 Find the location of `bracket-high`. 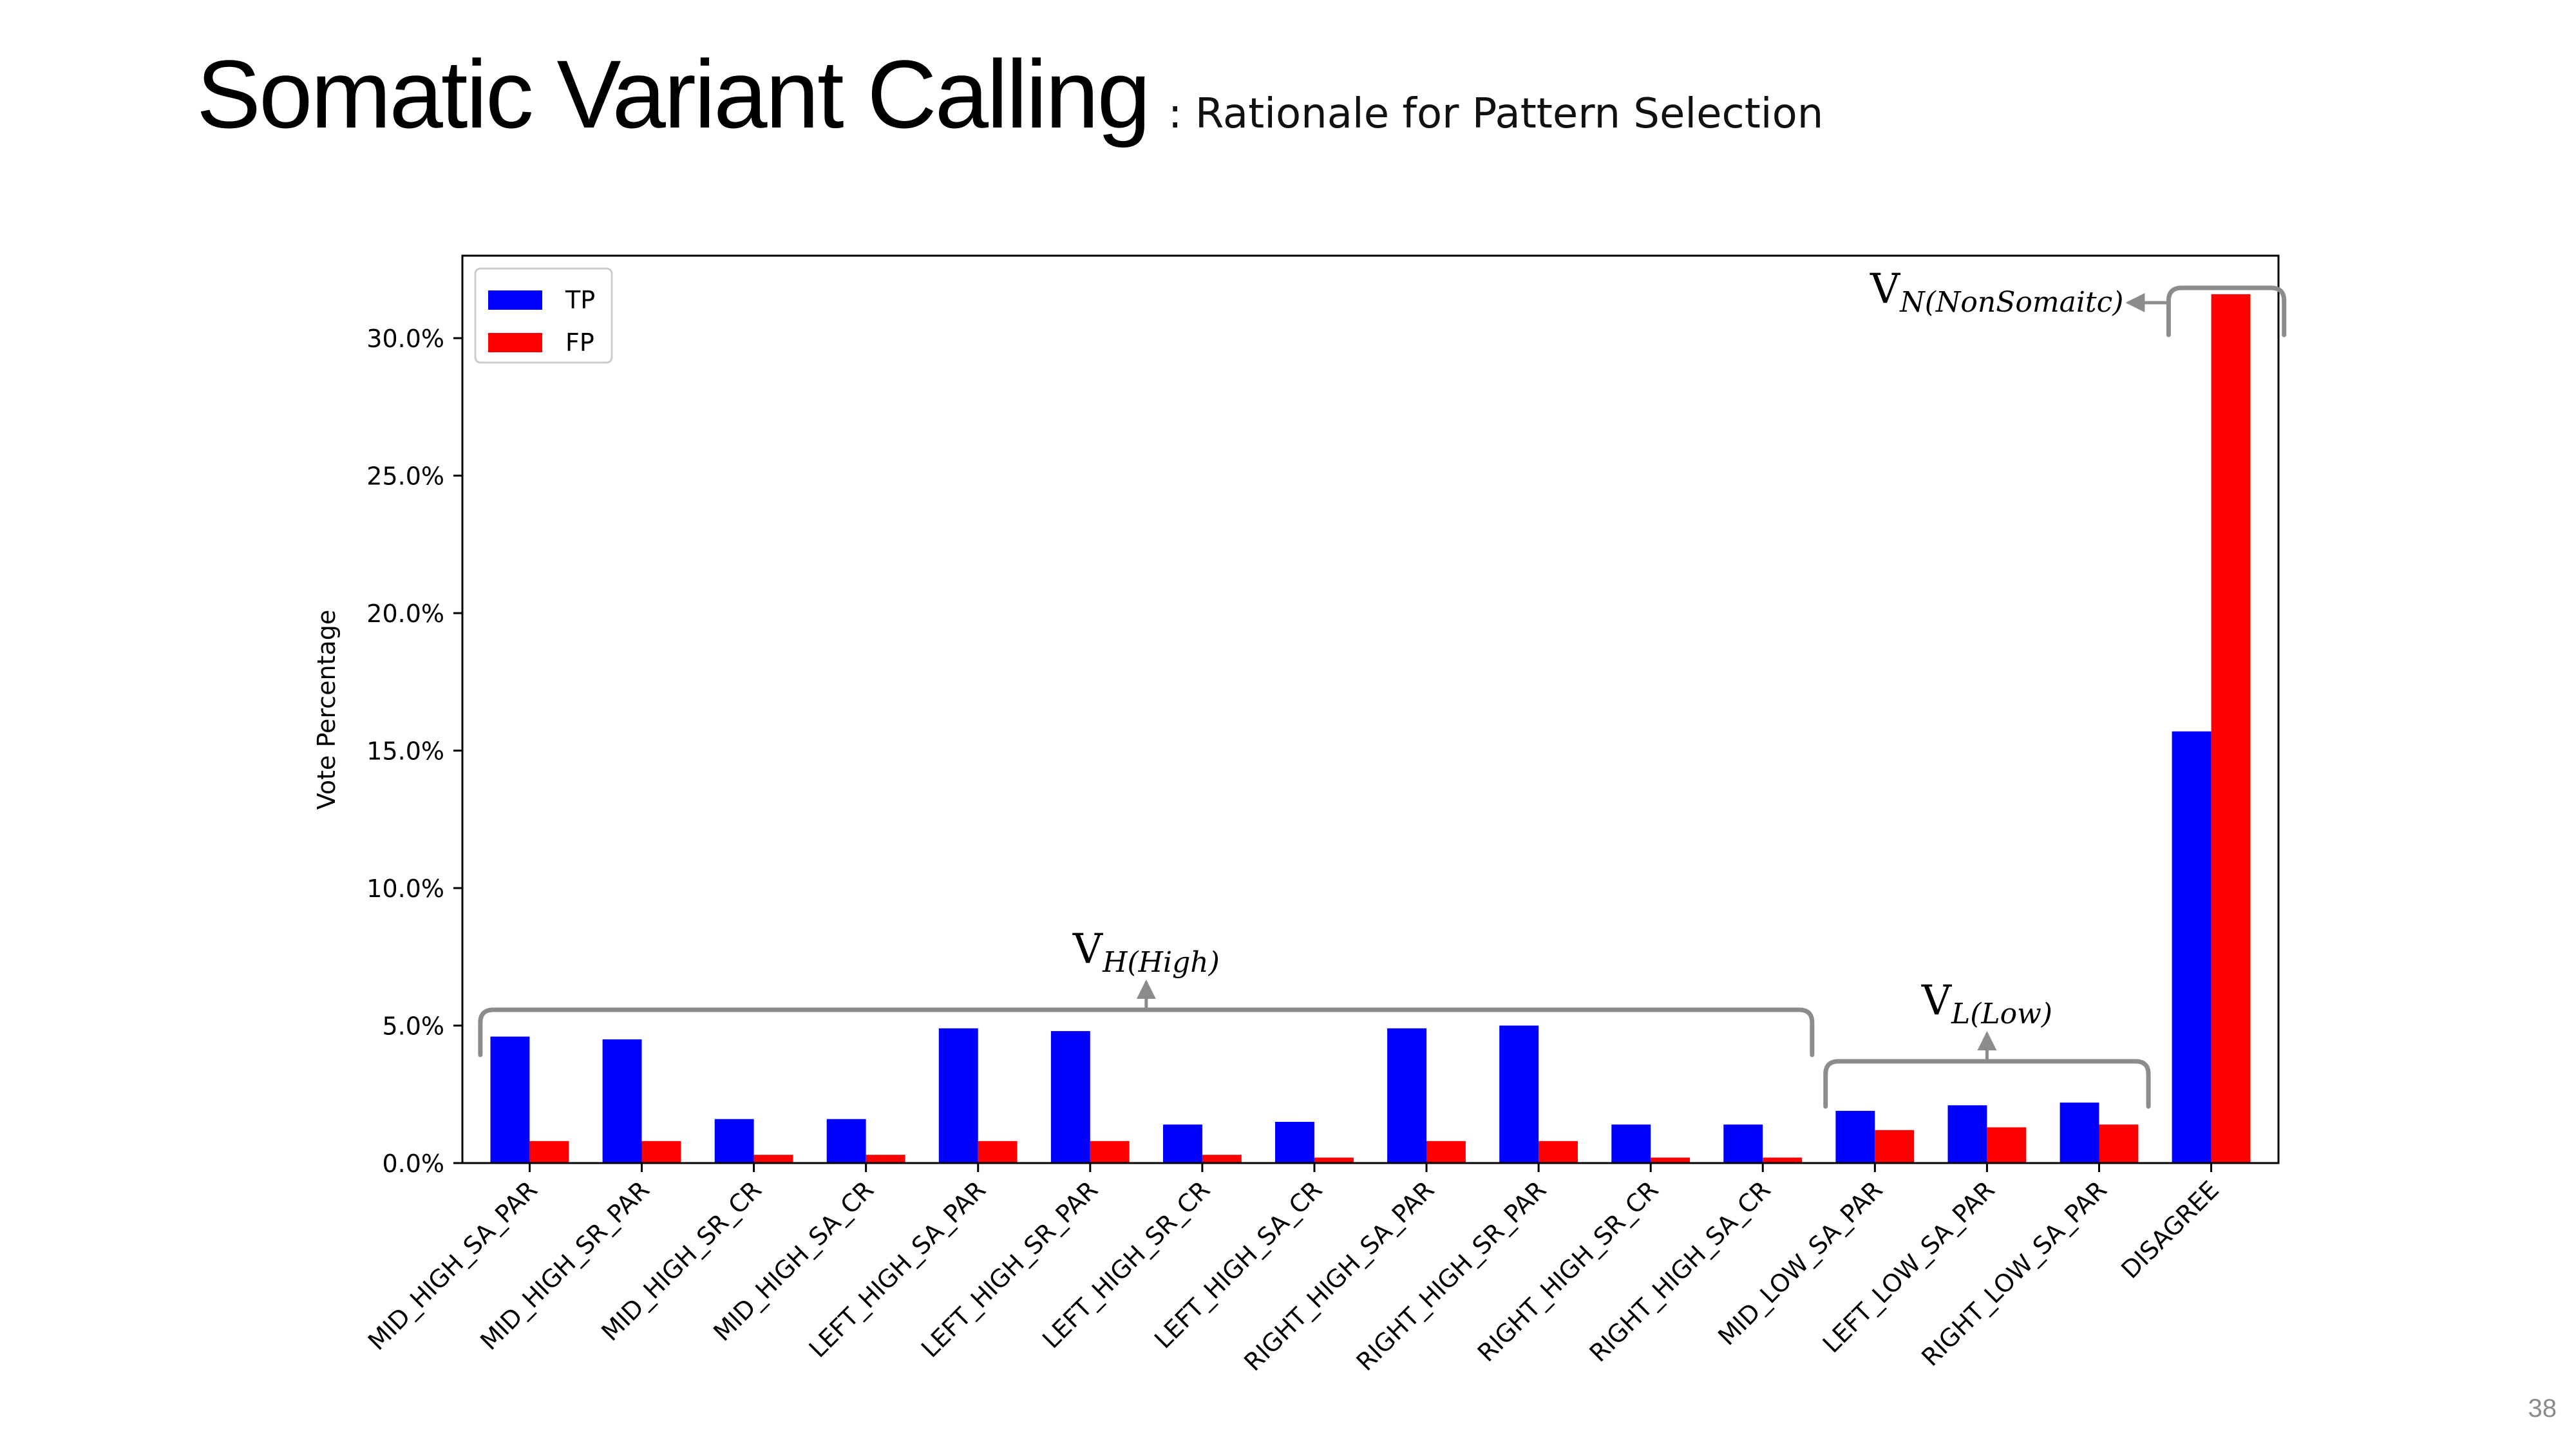

bracket-high is located at coordinates (1146, 1032).